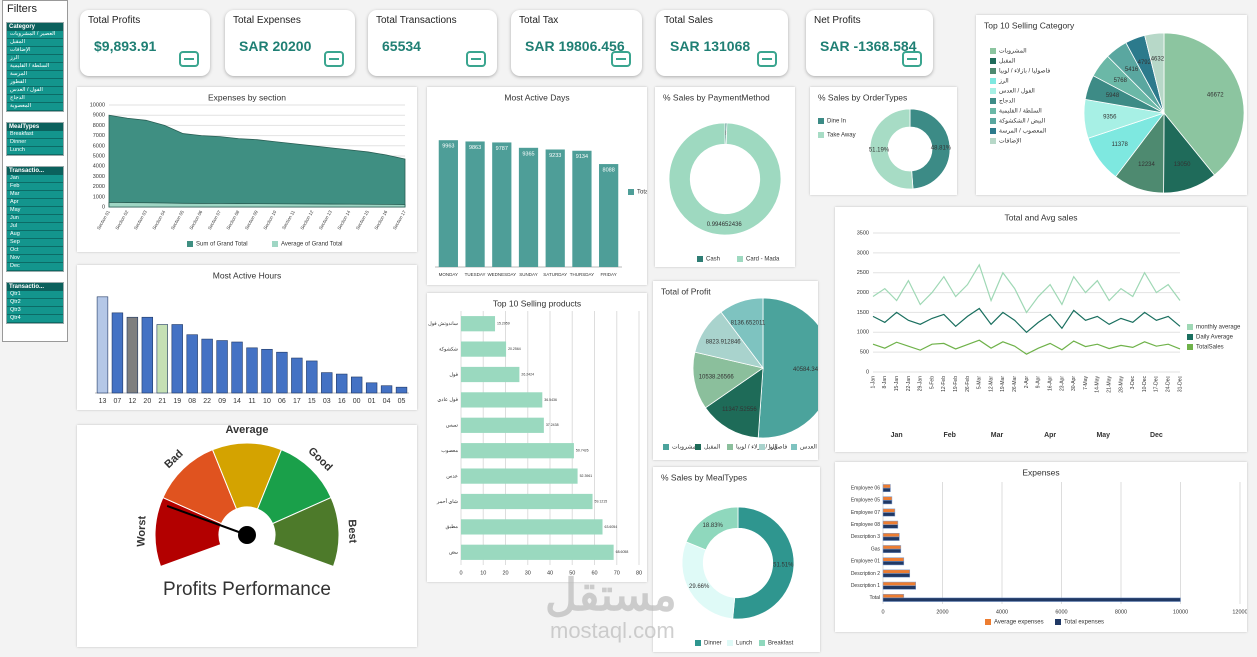 This screenshot has height=657, width=1257. Describe the element at coordinates (35, 211) in the screenshot. I see `slicer-item: May` at that location.